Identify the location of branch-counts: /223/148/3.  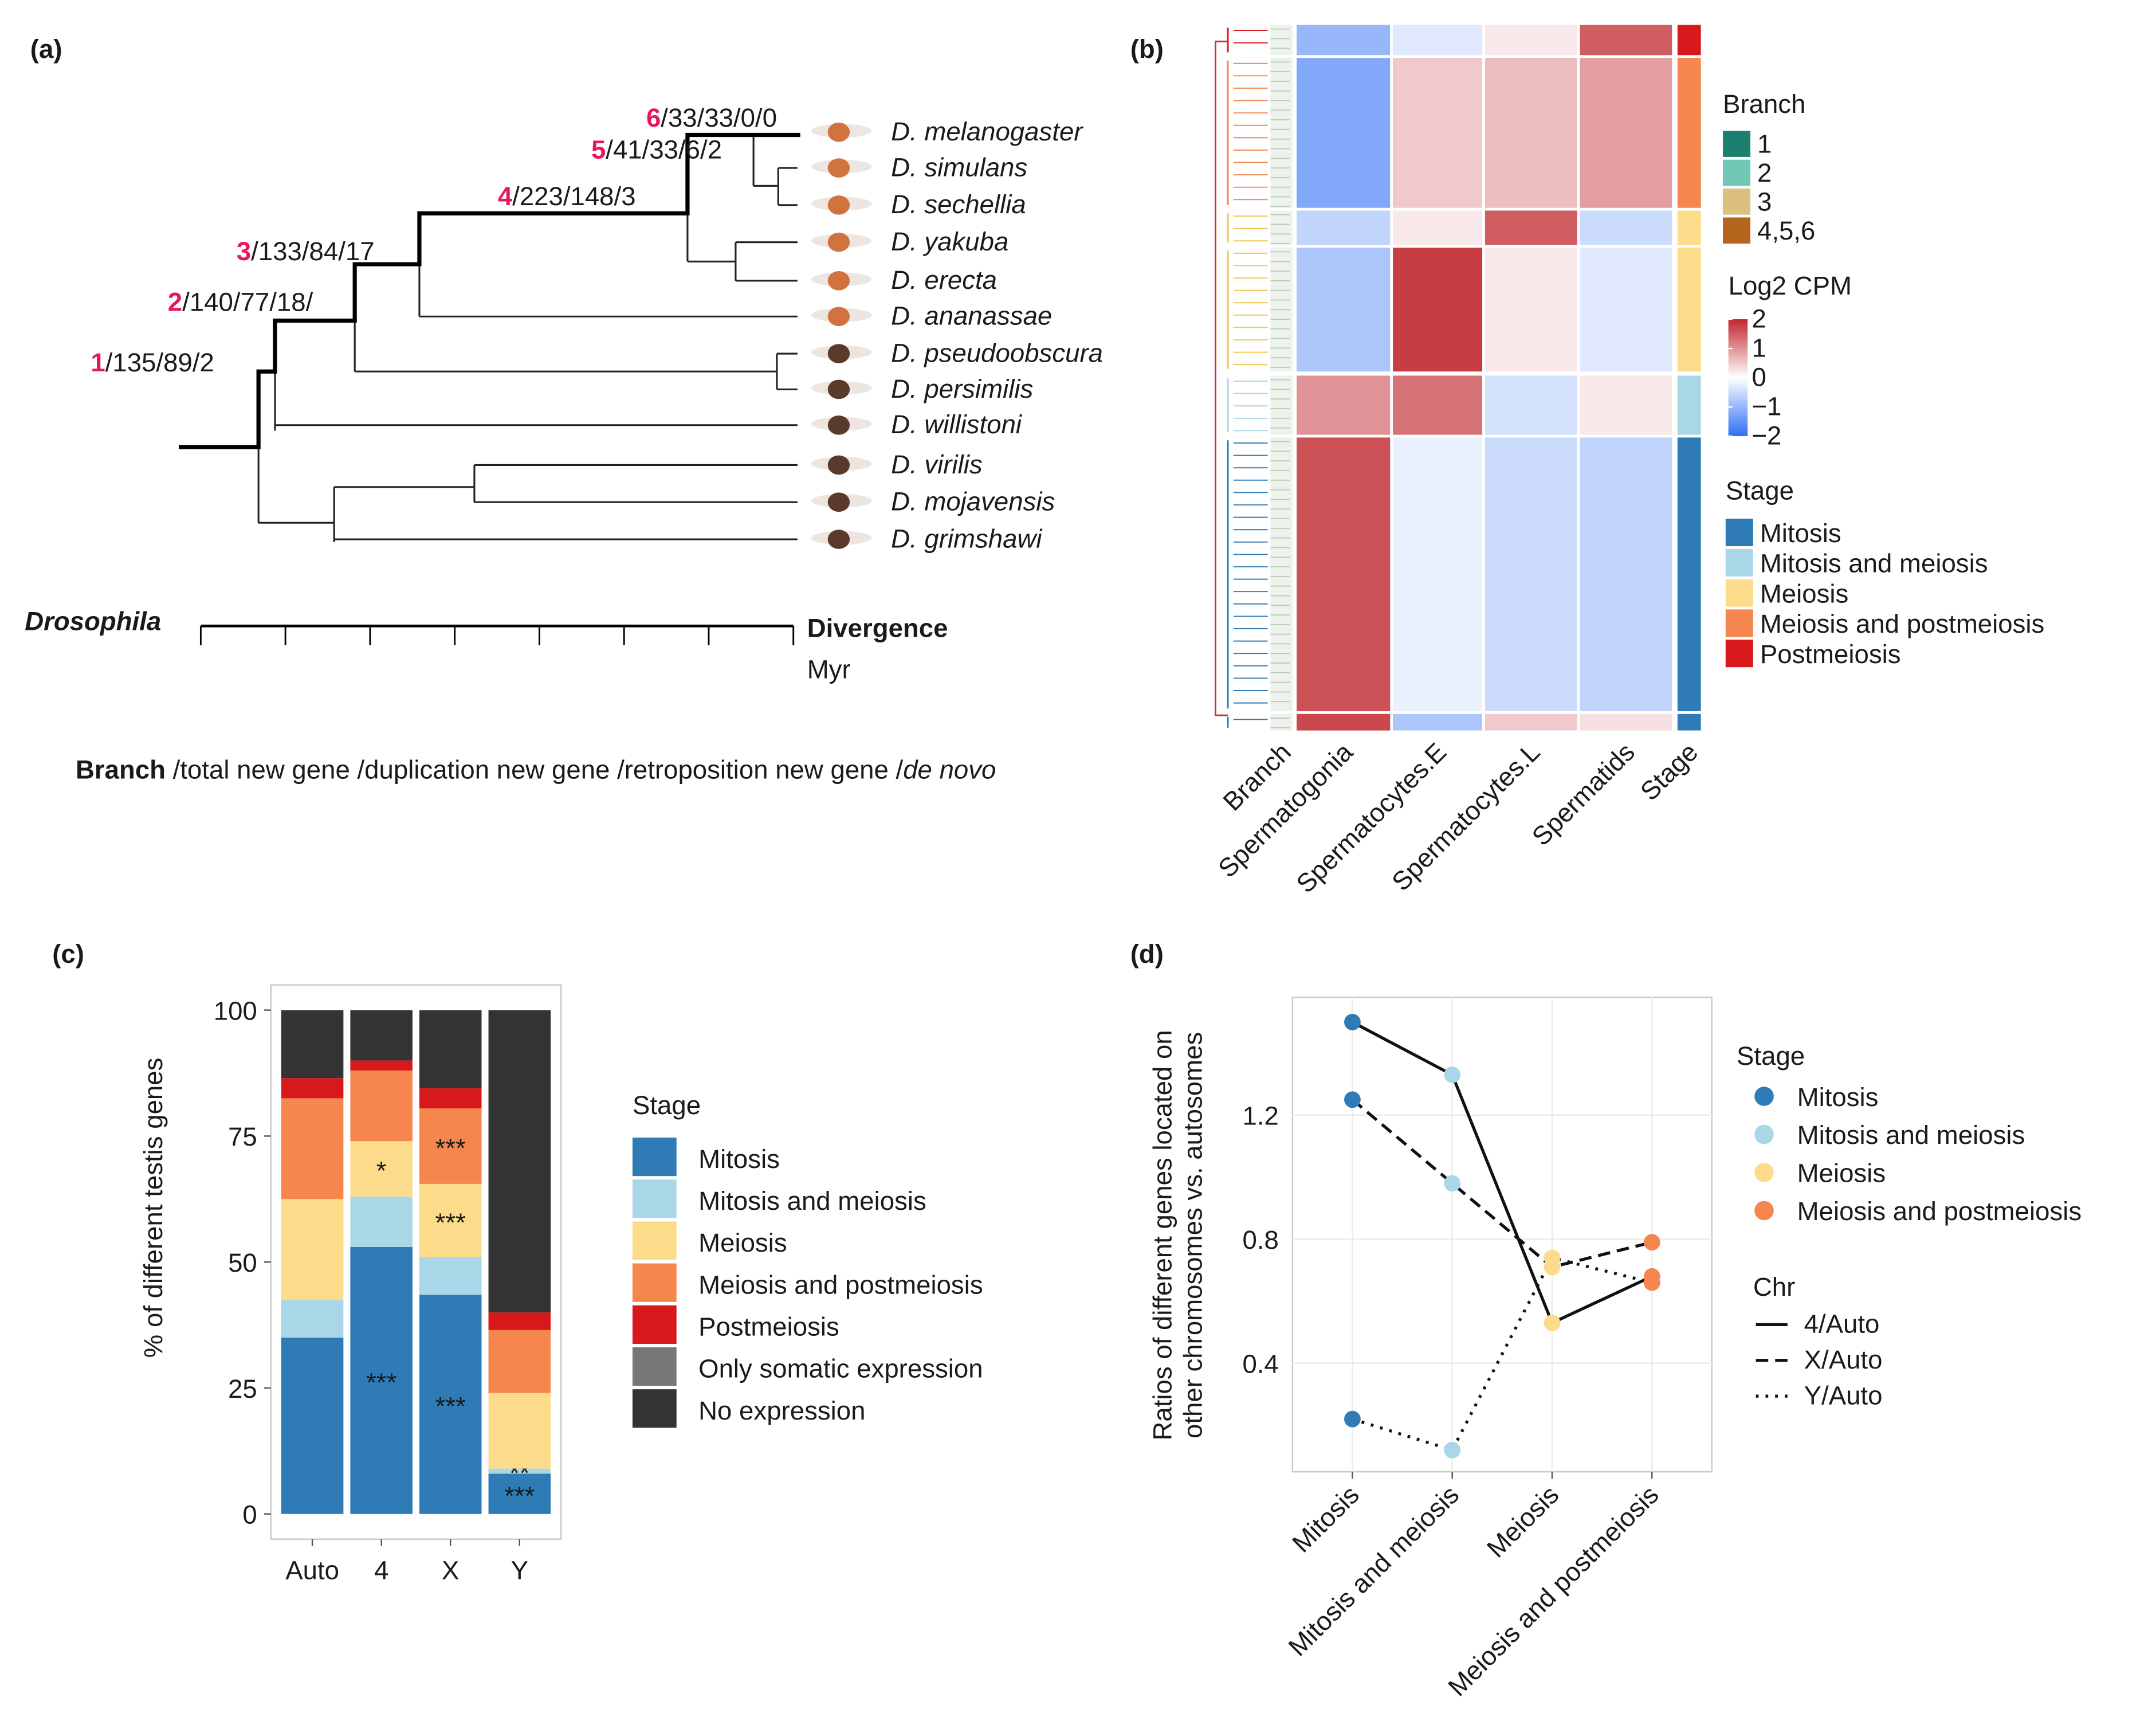
(573, 197).